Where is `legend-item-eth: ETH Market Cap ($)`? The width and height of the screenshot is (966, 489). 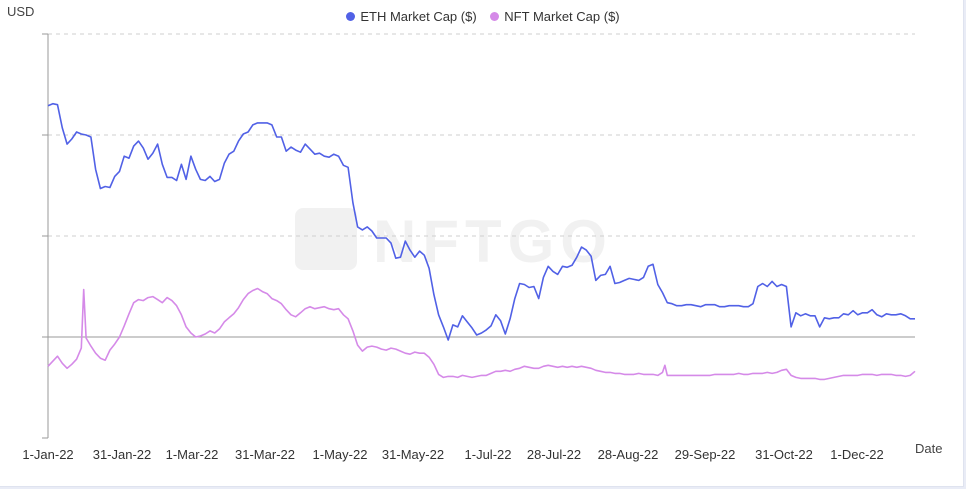
legend-item-eth: ETH Market Cap ($) is located at coordinates (411, 16).